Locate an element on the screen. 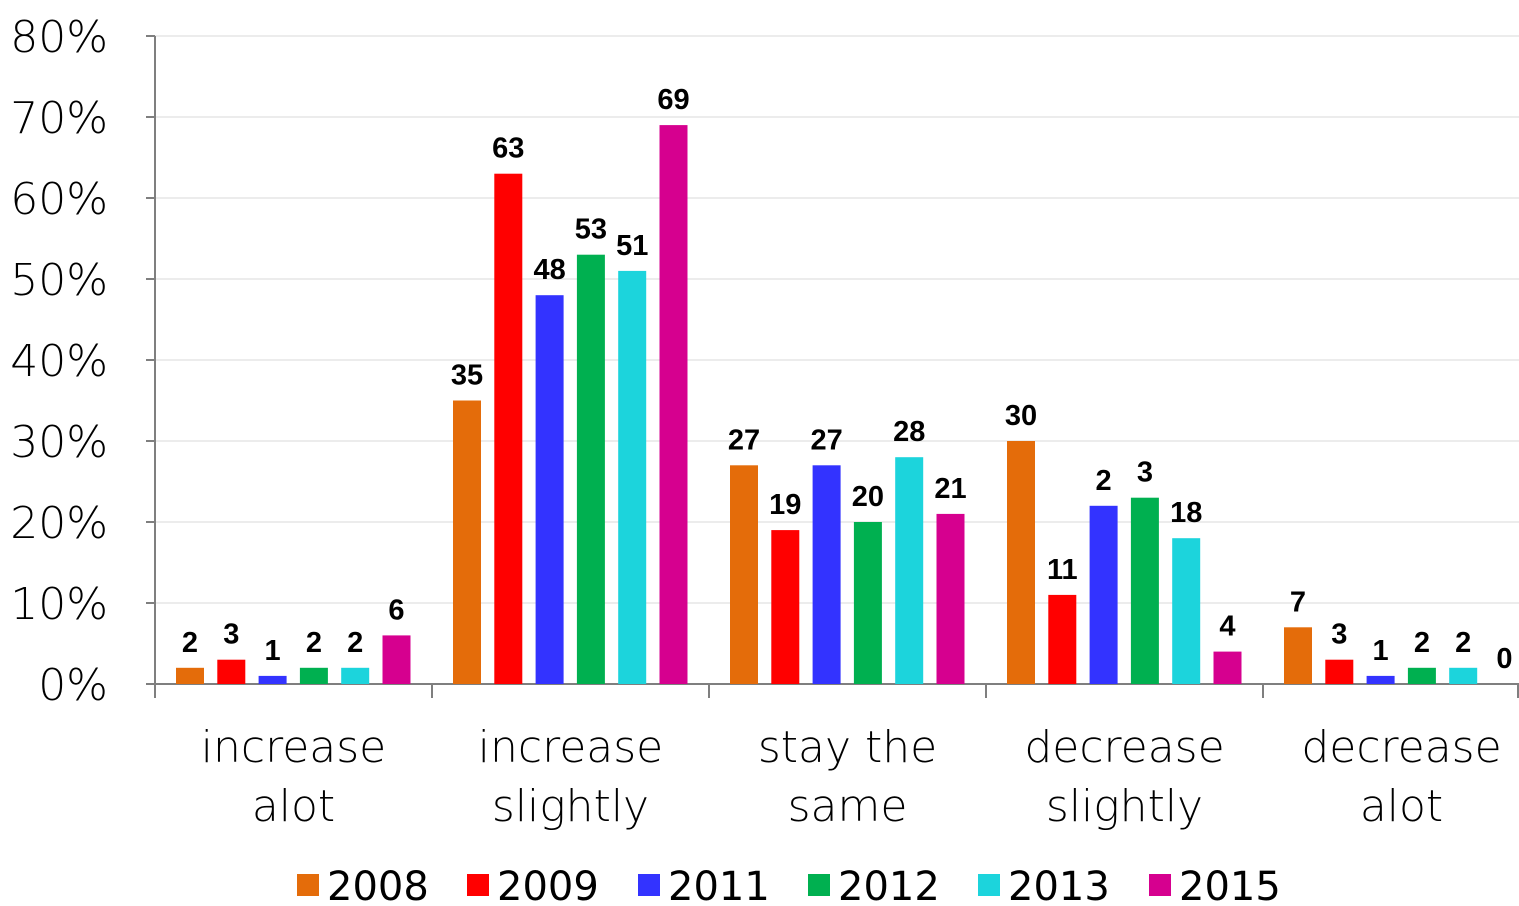 The image size is (1519, 906). data-label: 69 is located at coordinates (673, 100).